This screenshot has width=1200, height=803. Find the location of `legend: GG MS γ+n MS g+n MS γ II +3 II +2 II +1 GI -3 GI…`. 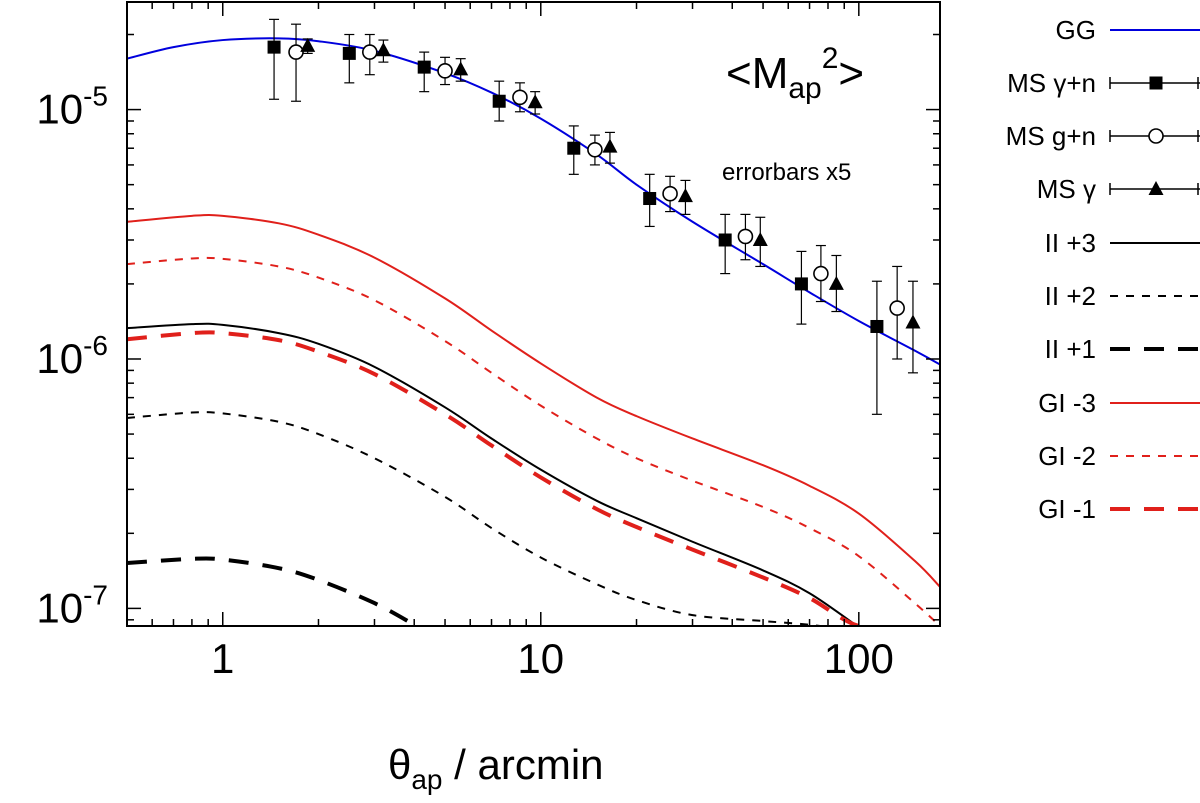

legend: GG MS γ+n MS g+n MS γ II +3 II +2 II +1 GI -3 GI… is located at coordinates (1103, 269).